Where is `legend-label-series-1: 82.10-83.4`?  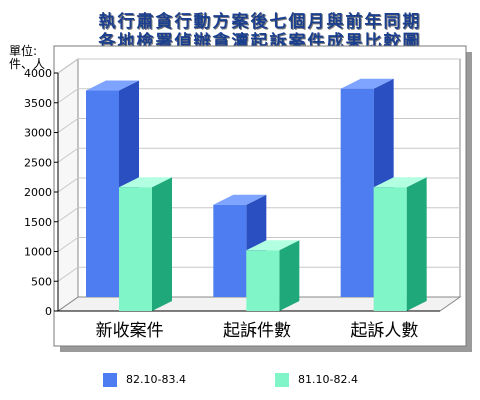 legend-label-series-1: 82.10-83.4 is located at coordinates (156, 379).